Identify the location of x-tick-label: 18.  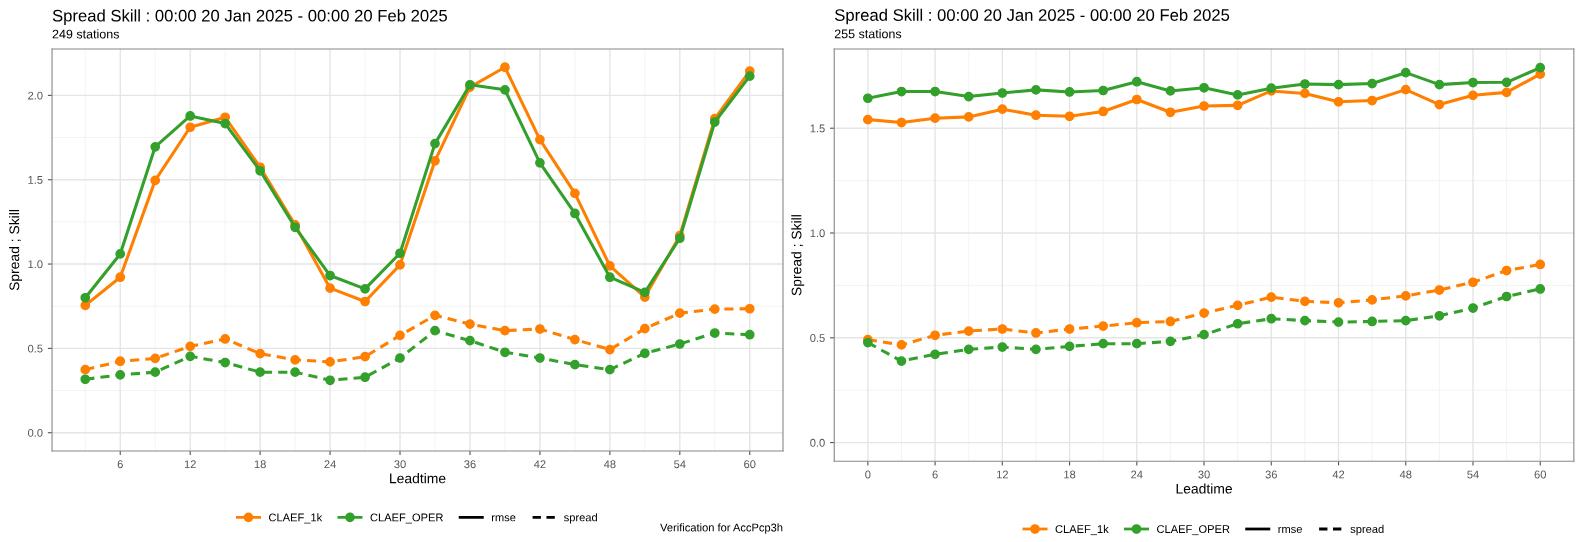
(1070, 474).